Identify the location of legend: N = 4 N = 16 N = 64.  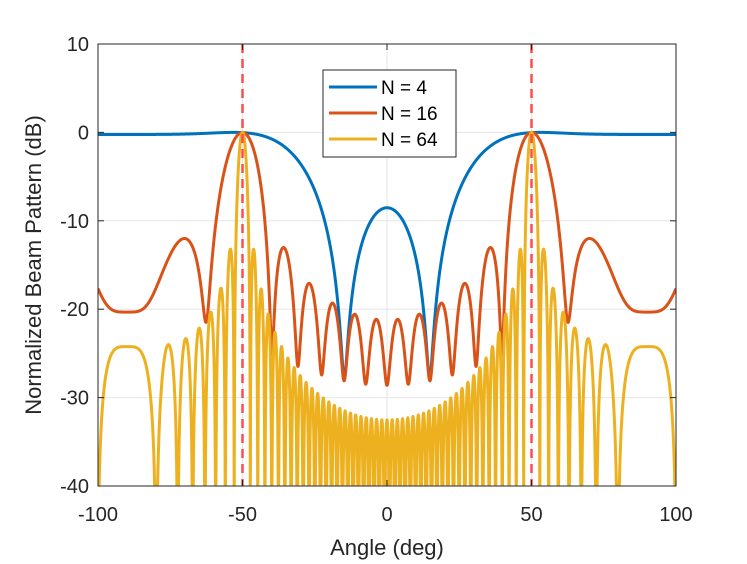
(389, 113).